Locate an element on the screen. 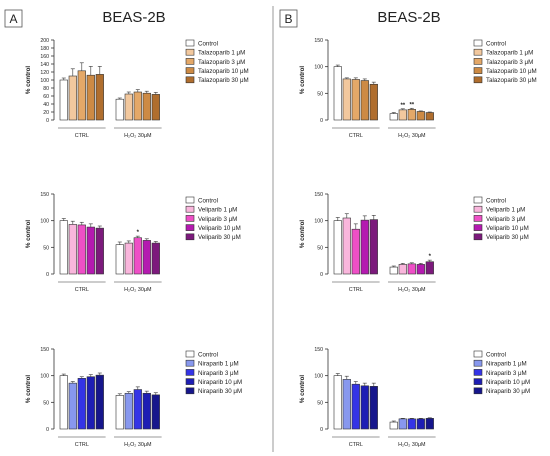  panel-a-letter: A is located at coordinates (13, 19).